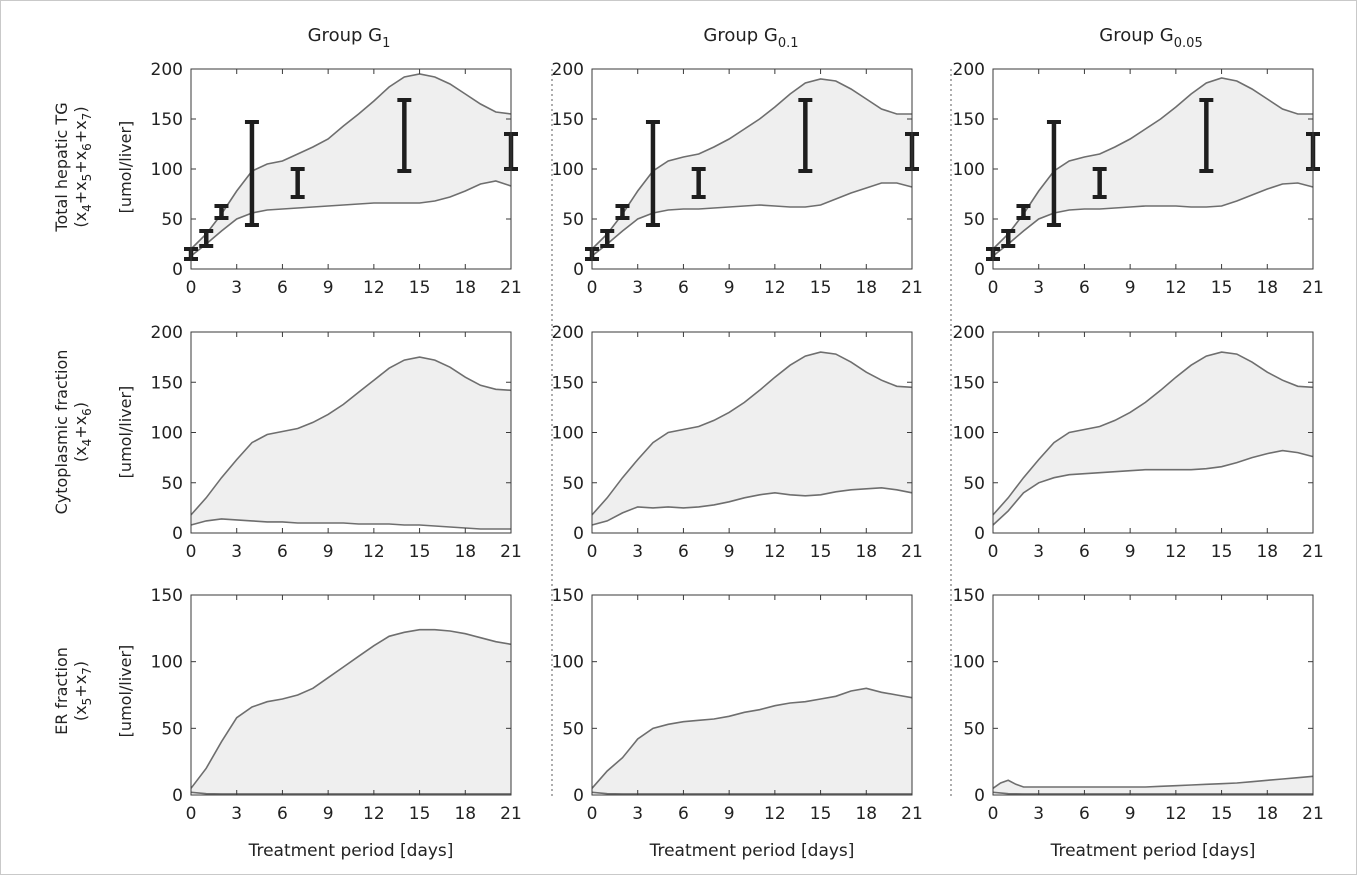 This screenshot has height=881, width=1357. Describe the element at coordinates (386, 43) in the screenshot. I see `column-title-g1-sub: 1` at that location.